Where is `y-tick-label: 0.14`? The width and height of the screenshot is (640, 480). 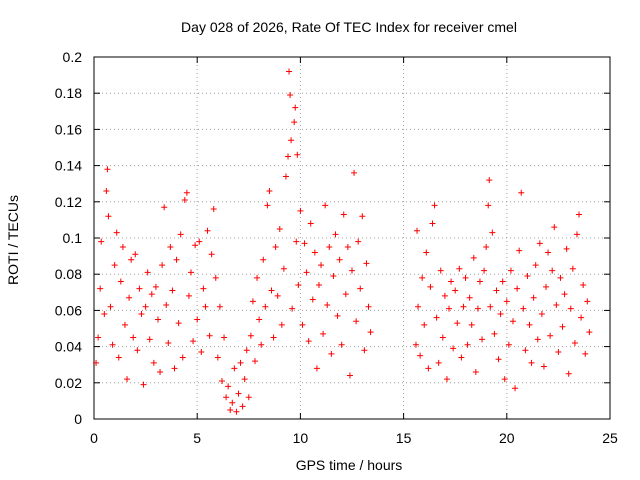 y-tick-label: 0.14 is located at coordinates (68, 166).